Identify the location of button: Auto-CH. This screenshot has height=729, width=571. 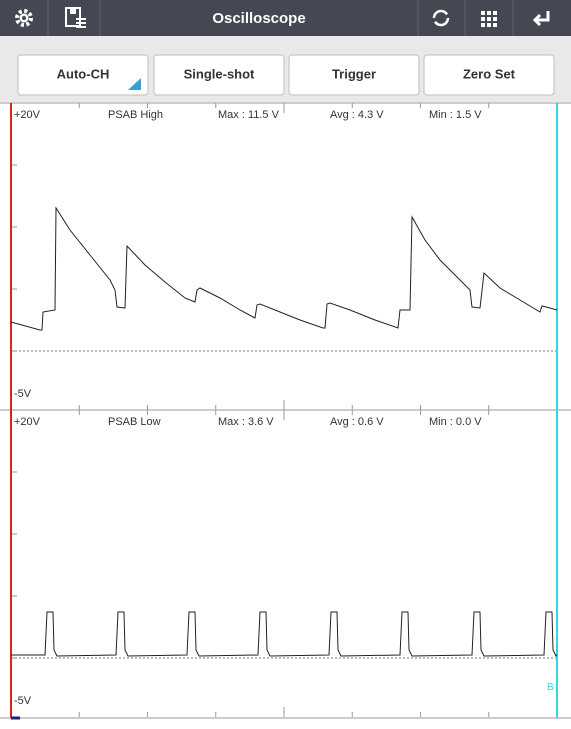
(83, 75).